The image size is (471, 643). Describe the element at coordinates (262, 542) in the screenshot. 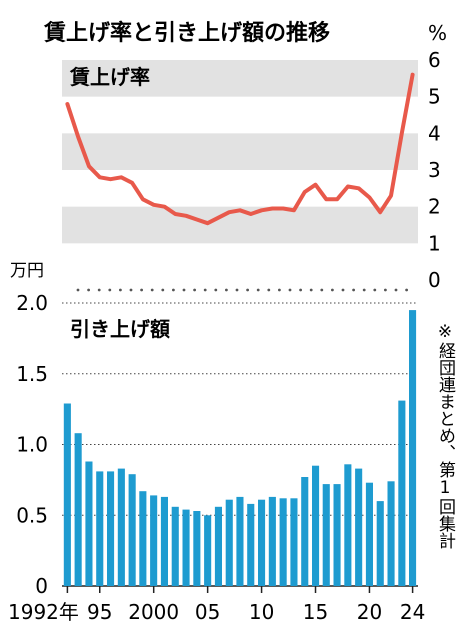

I see `bar-2010` at that location.